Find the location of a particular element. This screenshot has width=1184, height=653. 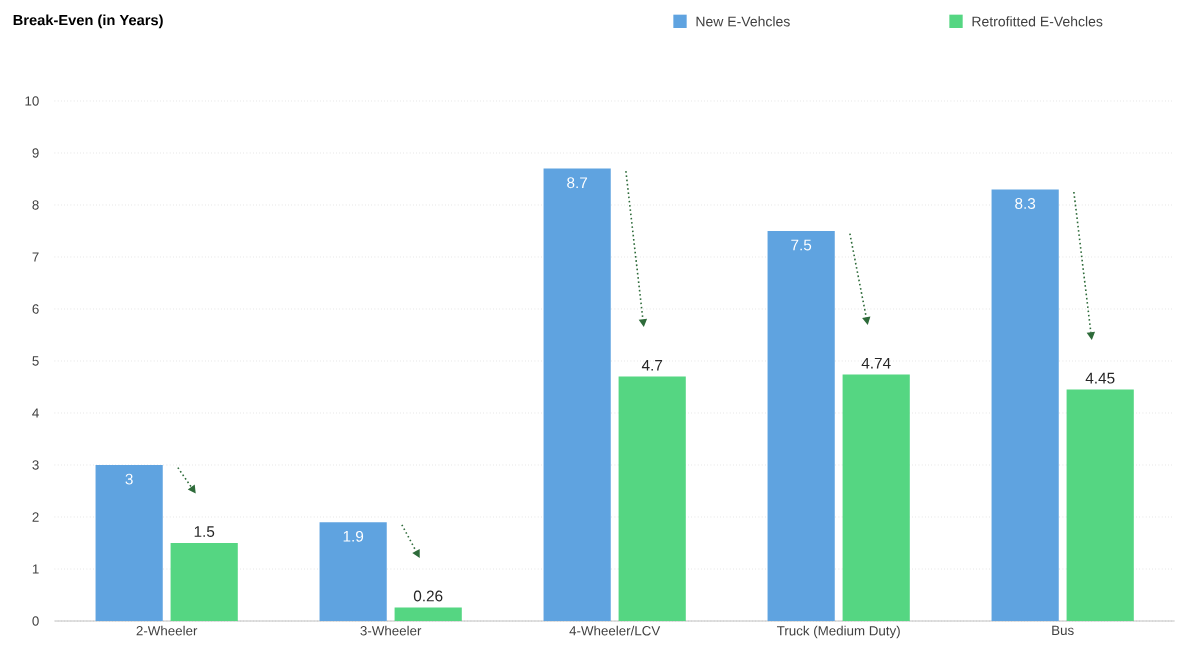

data-label: 3 is located at coordinates (129, 479).